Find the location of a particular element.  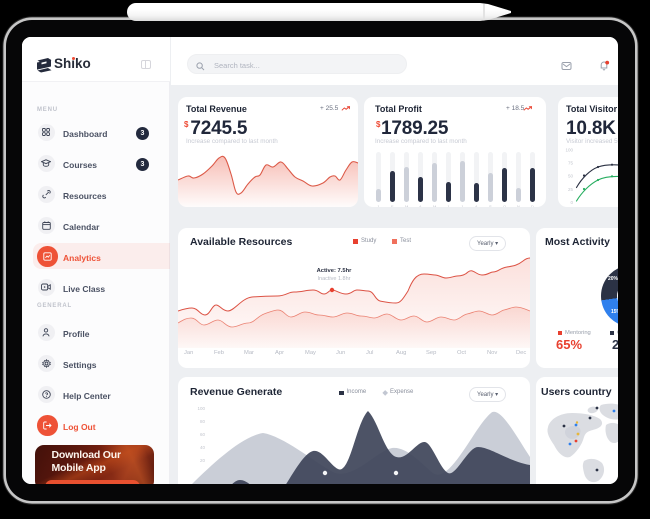

svg-text: 80 is located at coordinates (203, 421).